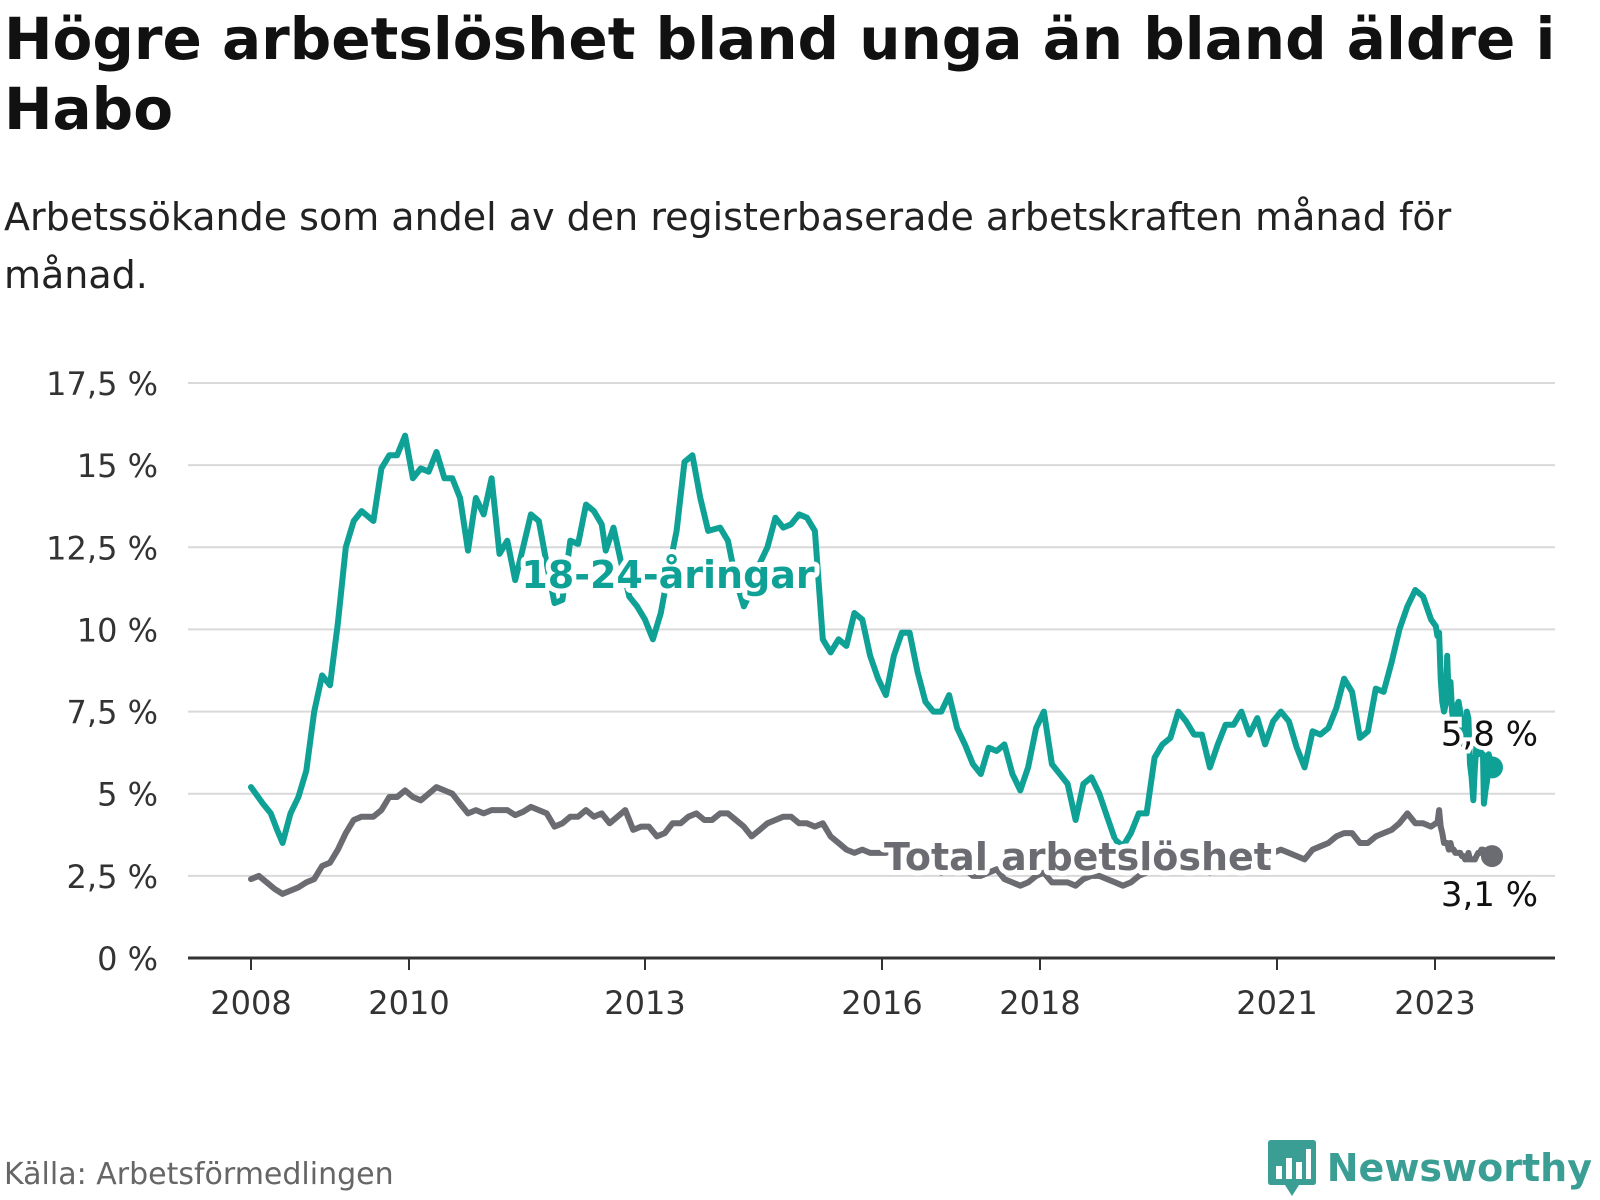  I want to click on y-tick-label: 17,5 %, so click(102, 384).